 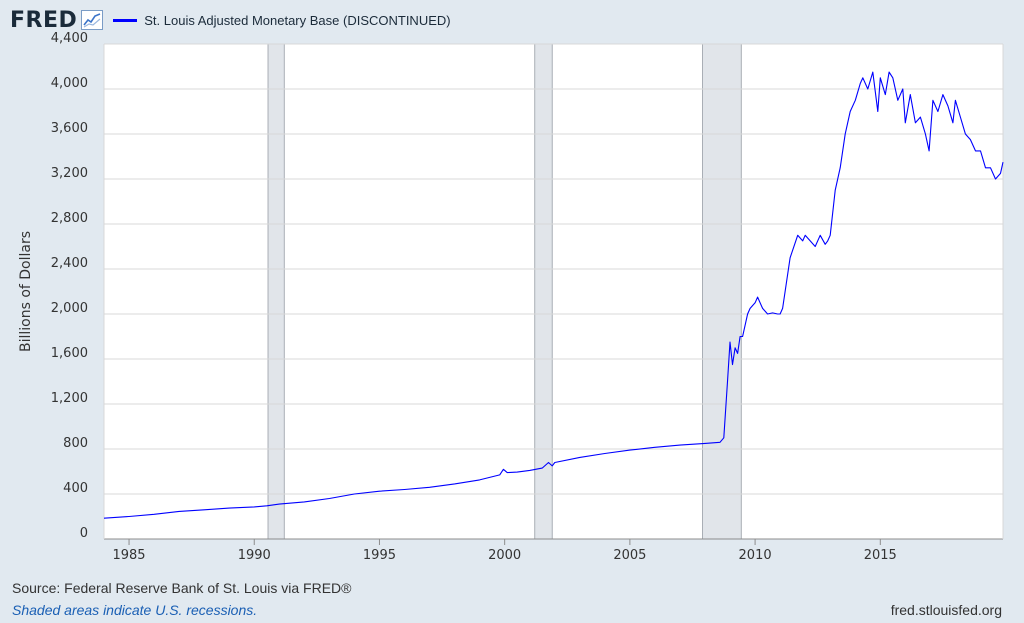 I want to click on y-tick-label: 1,600, so click(x=69, y=353).